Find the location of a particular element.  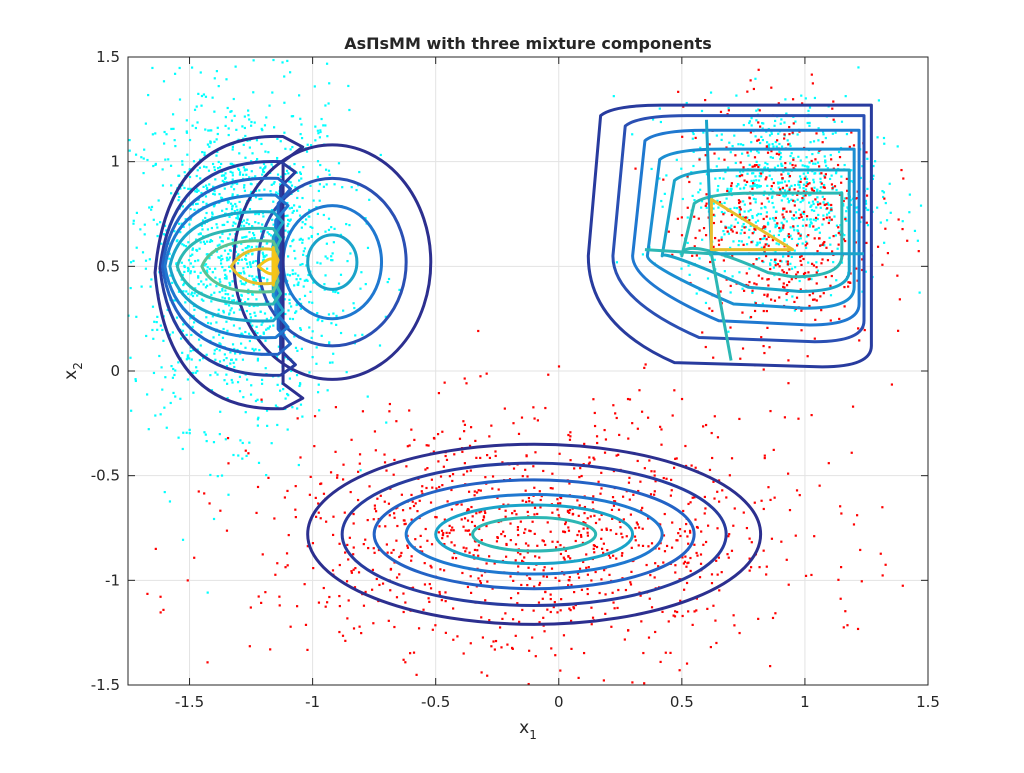

right-skewed-contour is located at coordinates (729, 236).